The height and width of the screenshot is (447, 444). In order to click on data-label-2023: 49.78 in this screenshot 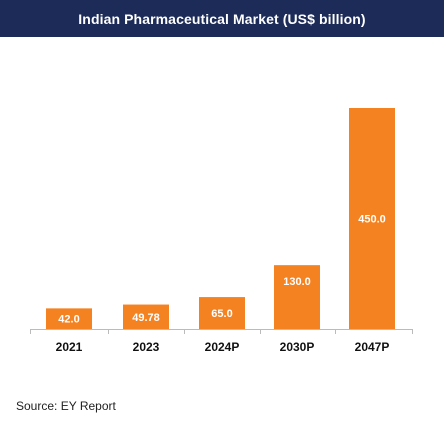, I will do `click(146, 318)`.